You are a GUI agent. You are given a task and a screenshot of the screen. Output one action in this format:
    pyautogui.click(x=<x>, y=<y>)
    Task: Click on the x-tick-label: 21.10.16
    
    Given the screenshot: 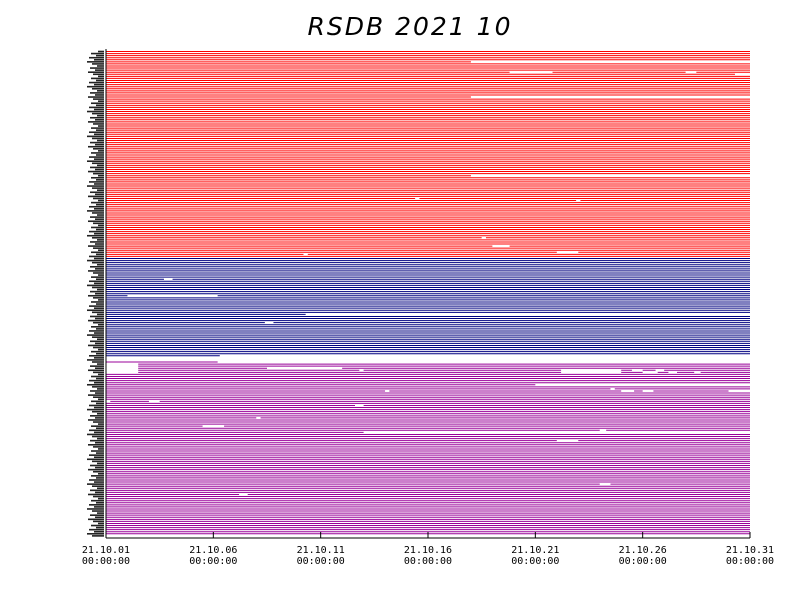 What is the action you would take?
    pyautogui.click(x=428, y=550)
    